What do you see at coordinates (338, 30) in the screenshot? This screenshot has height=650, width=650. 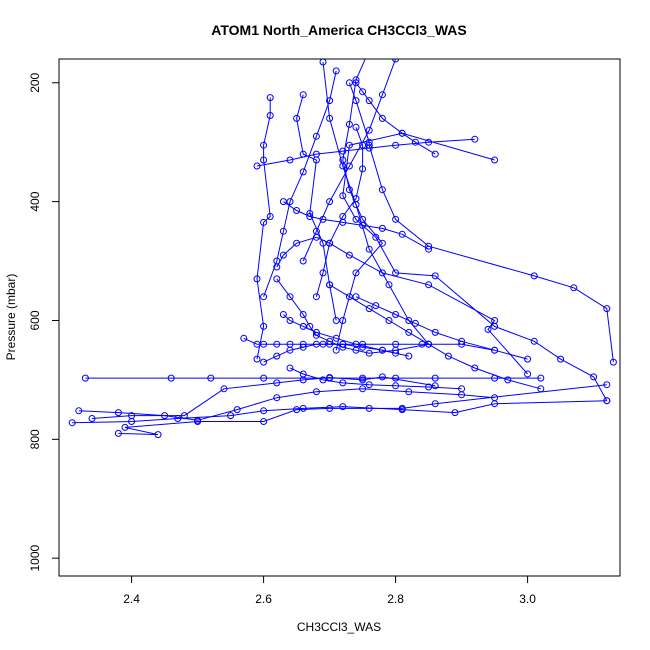 I see `chart-title: ATOM1 North_America CH3CCl3_WAS` at bounding box center [338, 30].